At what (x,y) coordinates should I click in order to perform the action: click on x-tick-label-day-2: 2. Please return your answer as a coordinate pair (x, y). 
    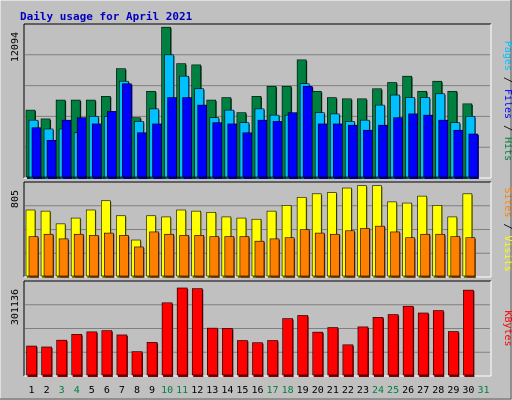
    Looking at the image, I should click on (47, 390).